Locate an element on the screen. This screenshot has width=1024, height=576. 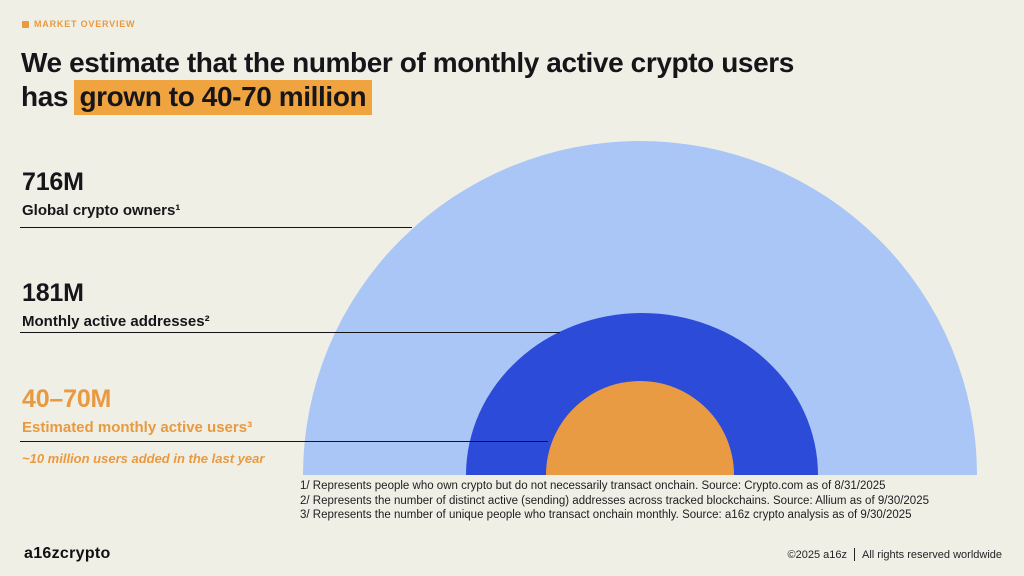
leader-line-global-owners is located at coordinates (216, 227).